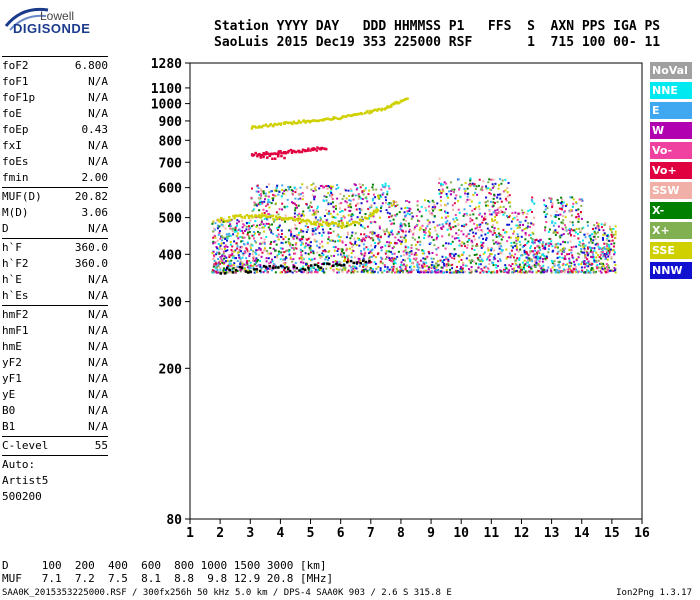 The image size is (700, 600). What do you see at coordinates (55, 280) in the screenshot?
I see `param-row: h`E N/A` at bounding box center [55, 280].